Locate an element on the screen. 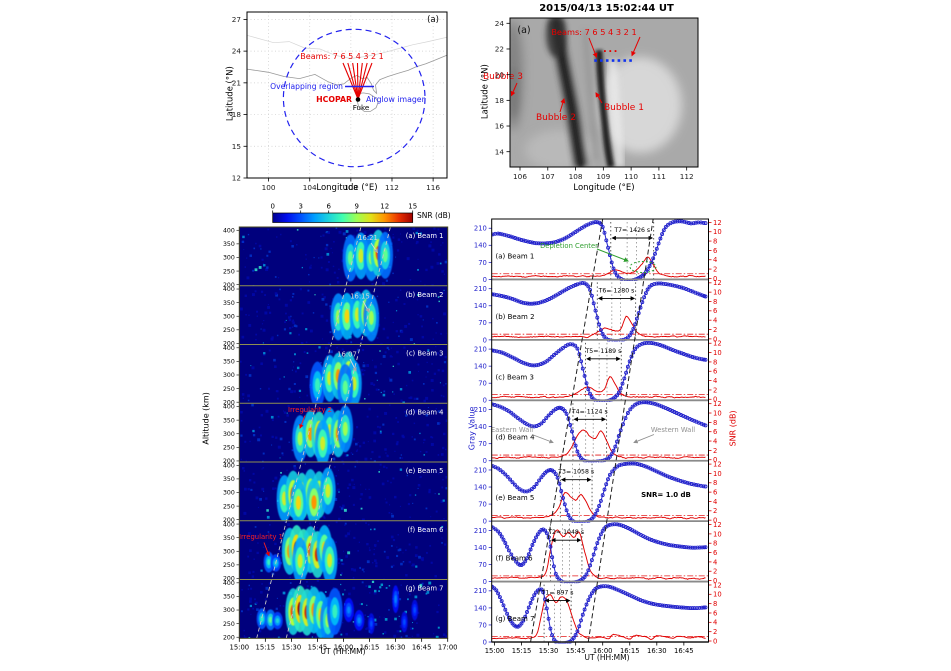 The height and width of the screenshot is (671, 951). beam-line is located at coordinates (350, 81).